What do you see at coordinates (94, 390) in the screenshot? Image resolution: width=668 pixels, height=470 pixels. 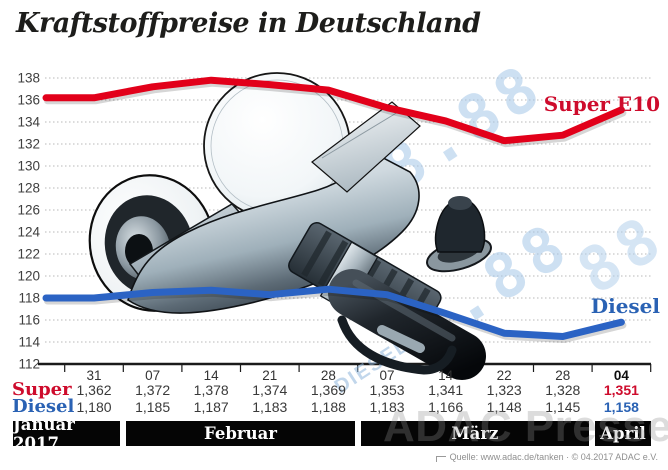 I see `table-value: 1,362` at bounding box center [94, 390].